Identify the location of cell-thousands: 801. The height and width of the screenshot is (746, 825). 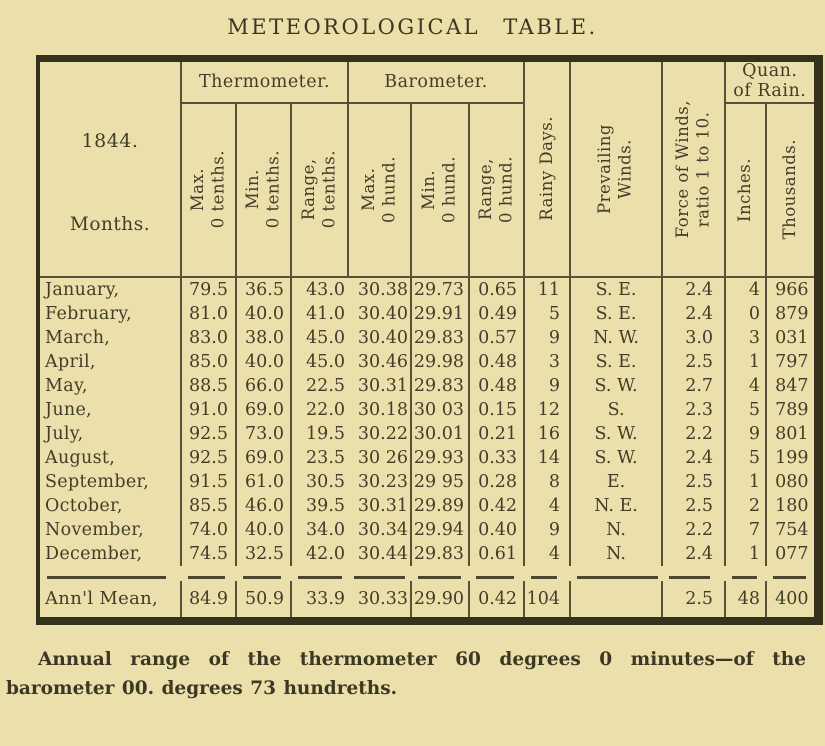
(792, 433).